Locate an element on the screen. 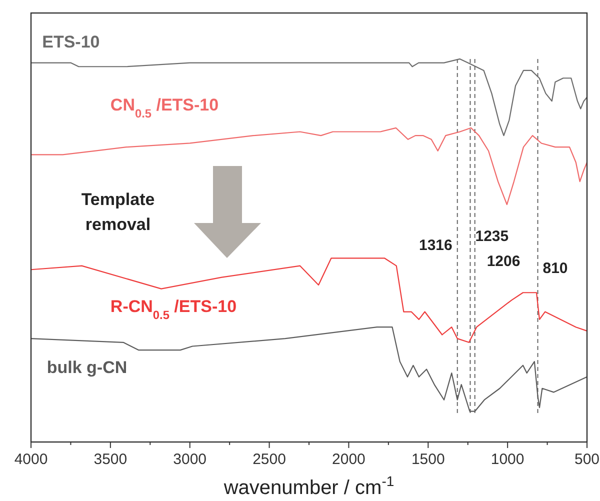 The height and width of the screenshot is (501, 600). ref-line-label: 1316 is located at coordinates (435, 245).